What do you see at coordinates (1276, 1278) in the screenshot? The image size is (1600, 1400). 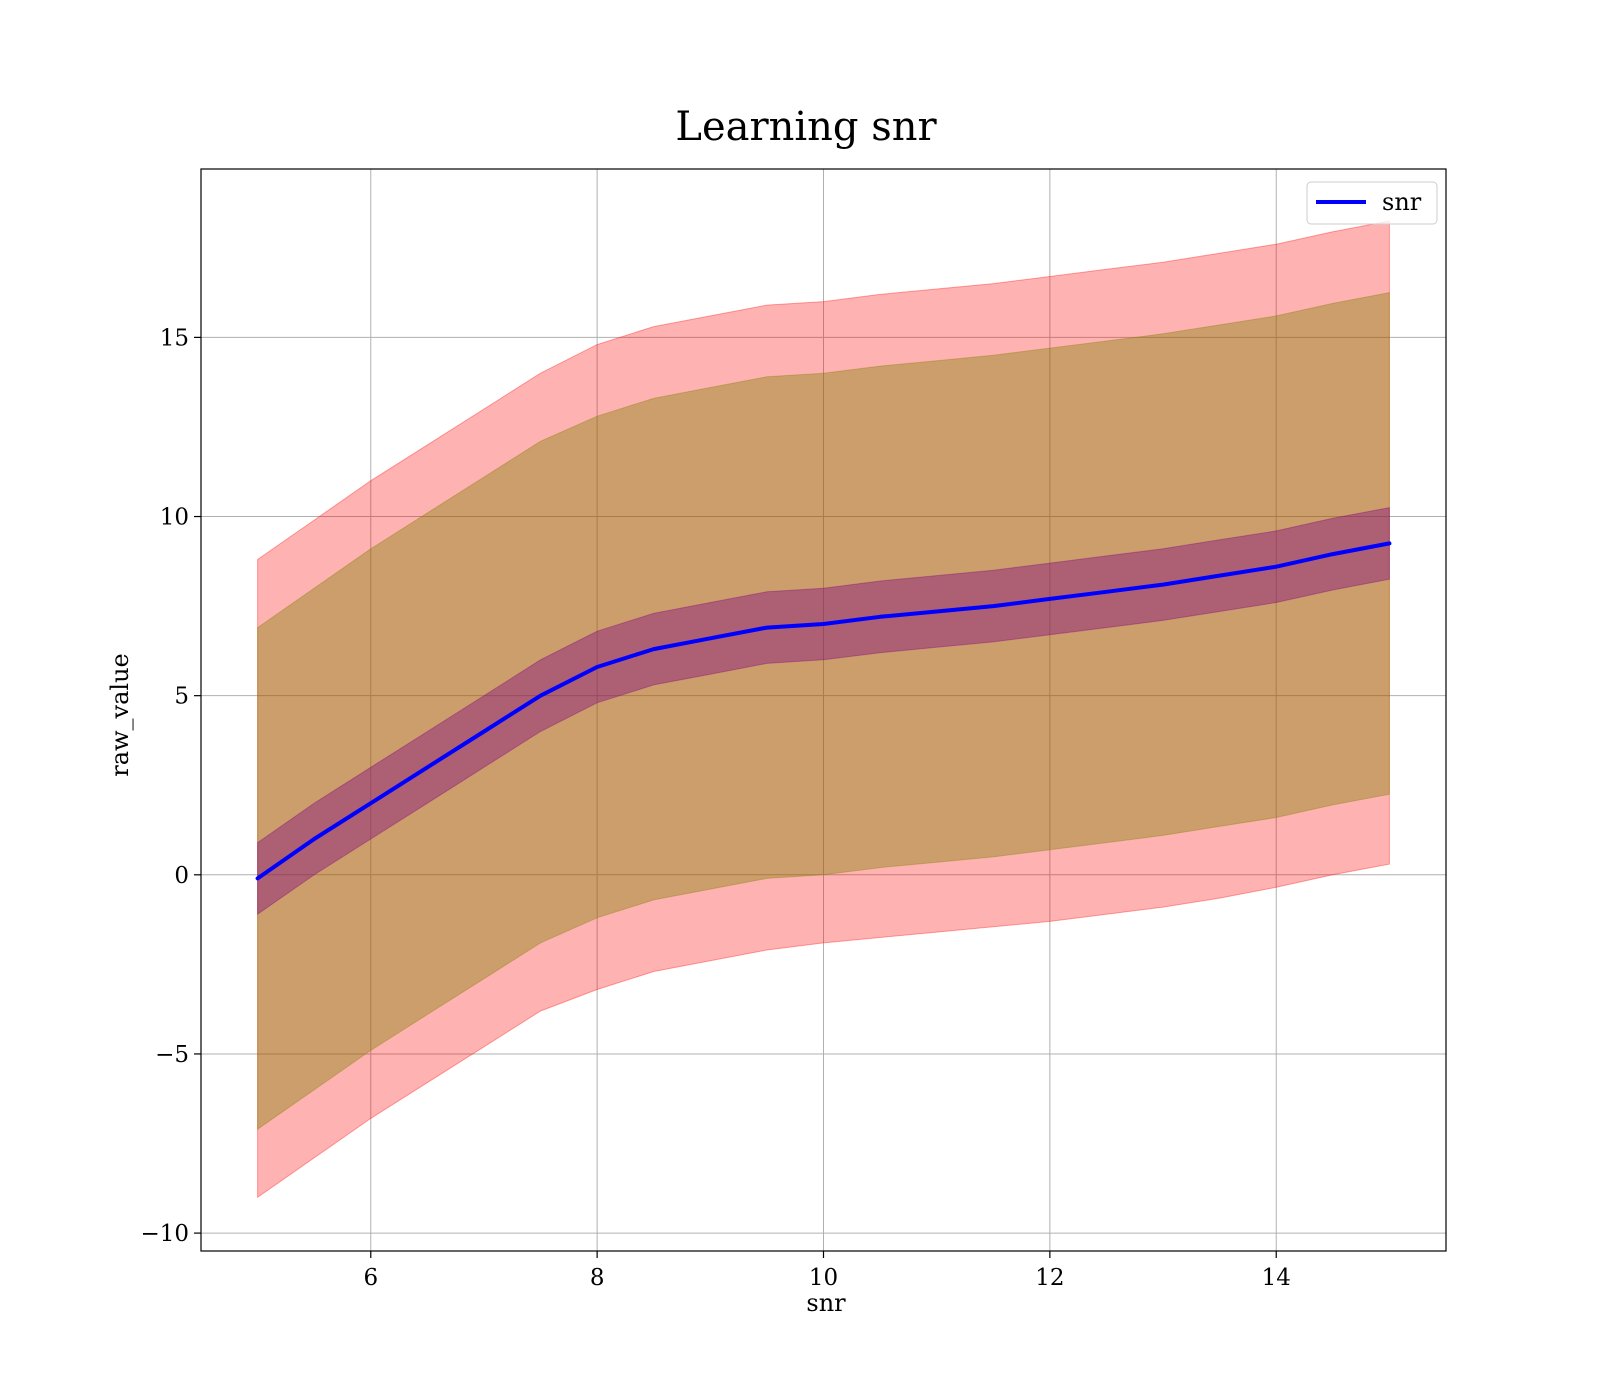 I see `x-tick-label: 14` at bounding box center [1276, 1278].